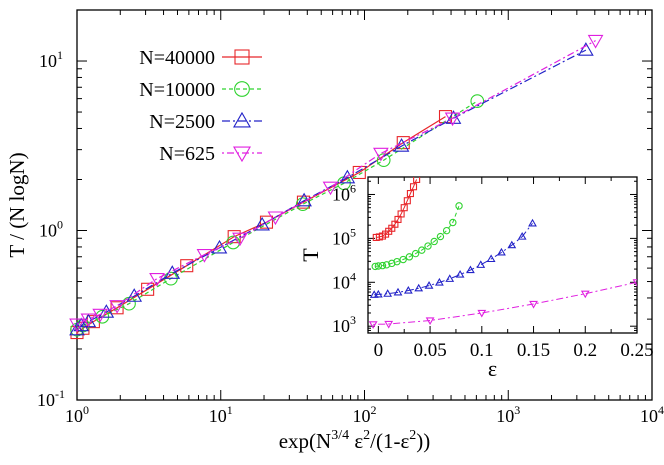 The width and height of the screenshot is (664, 465). I want to click on x-tick-exponent: 3, so click(517, 410).